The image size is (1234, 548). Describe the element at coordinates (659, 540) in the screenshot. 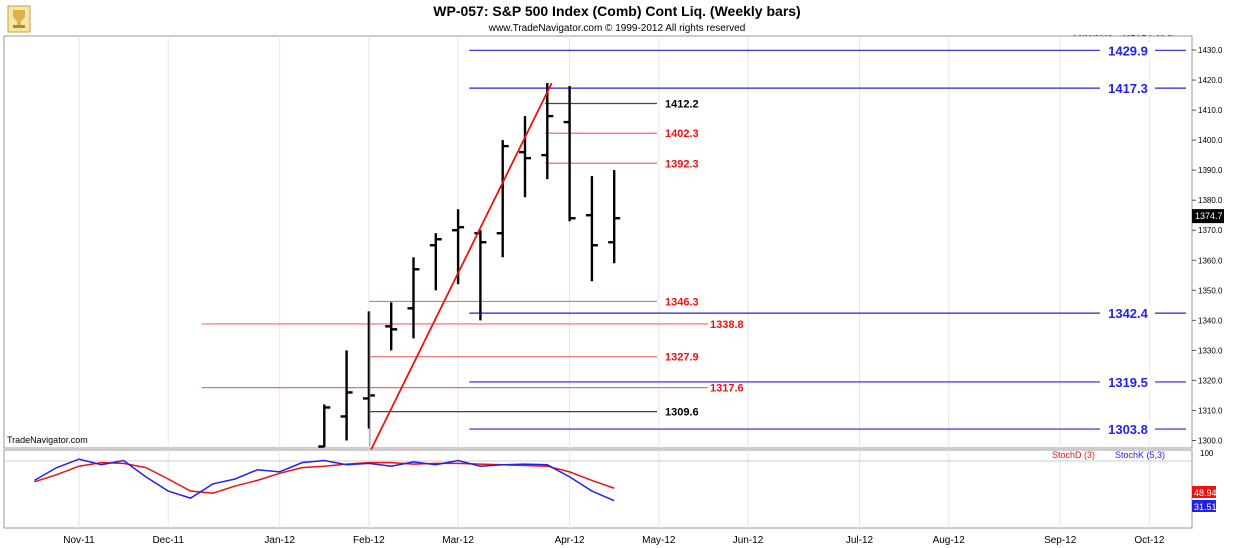

I see `time-tick-label: May-12` at that location.